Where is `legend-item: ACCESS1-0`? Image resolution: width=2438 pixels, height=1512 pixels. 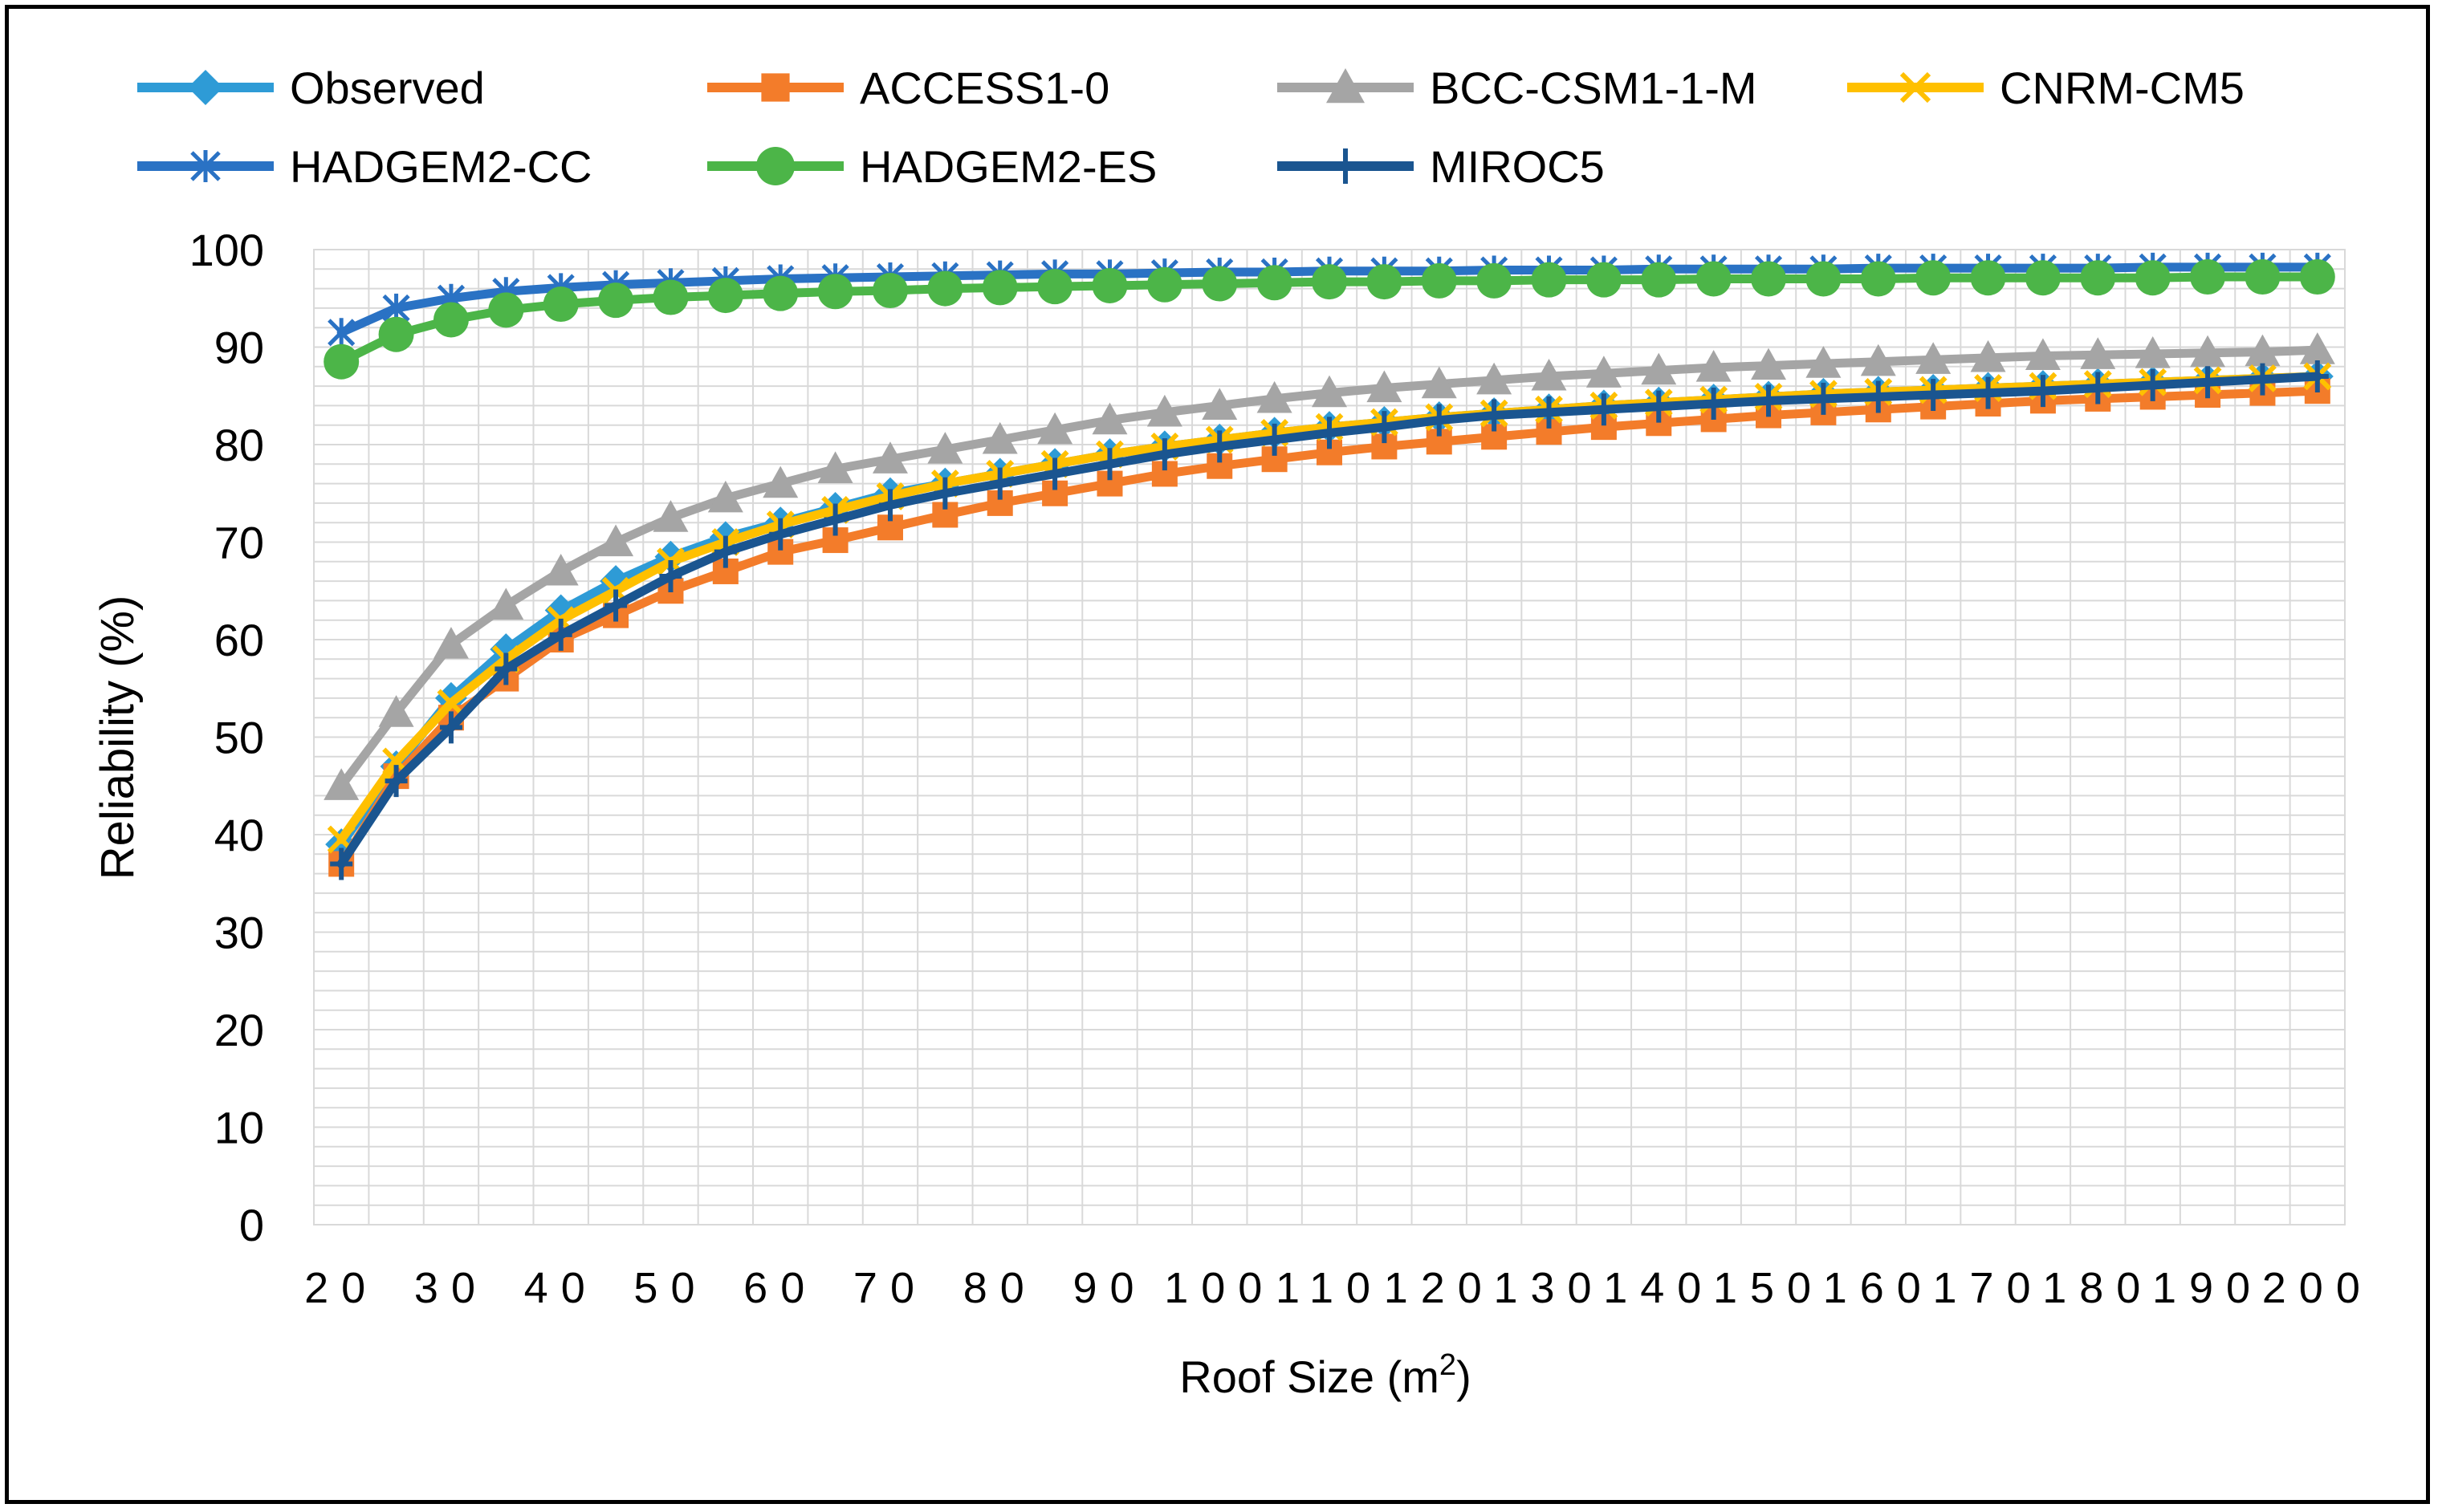 legend-item: ACCESS1-0 is located at coordinates (908, 88).